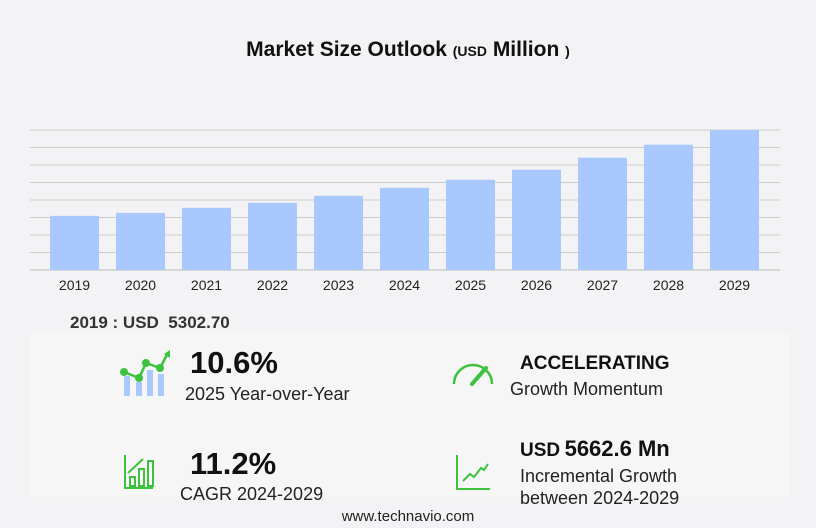 The width and height of the screenshot is (816, 528). I want to click on line-chart-icon, so click(473, 472).